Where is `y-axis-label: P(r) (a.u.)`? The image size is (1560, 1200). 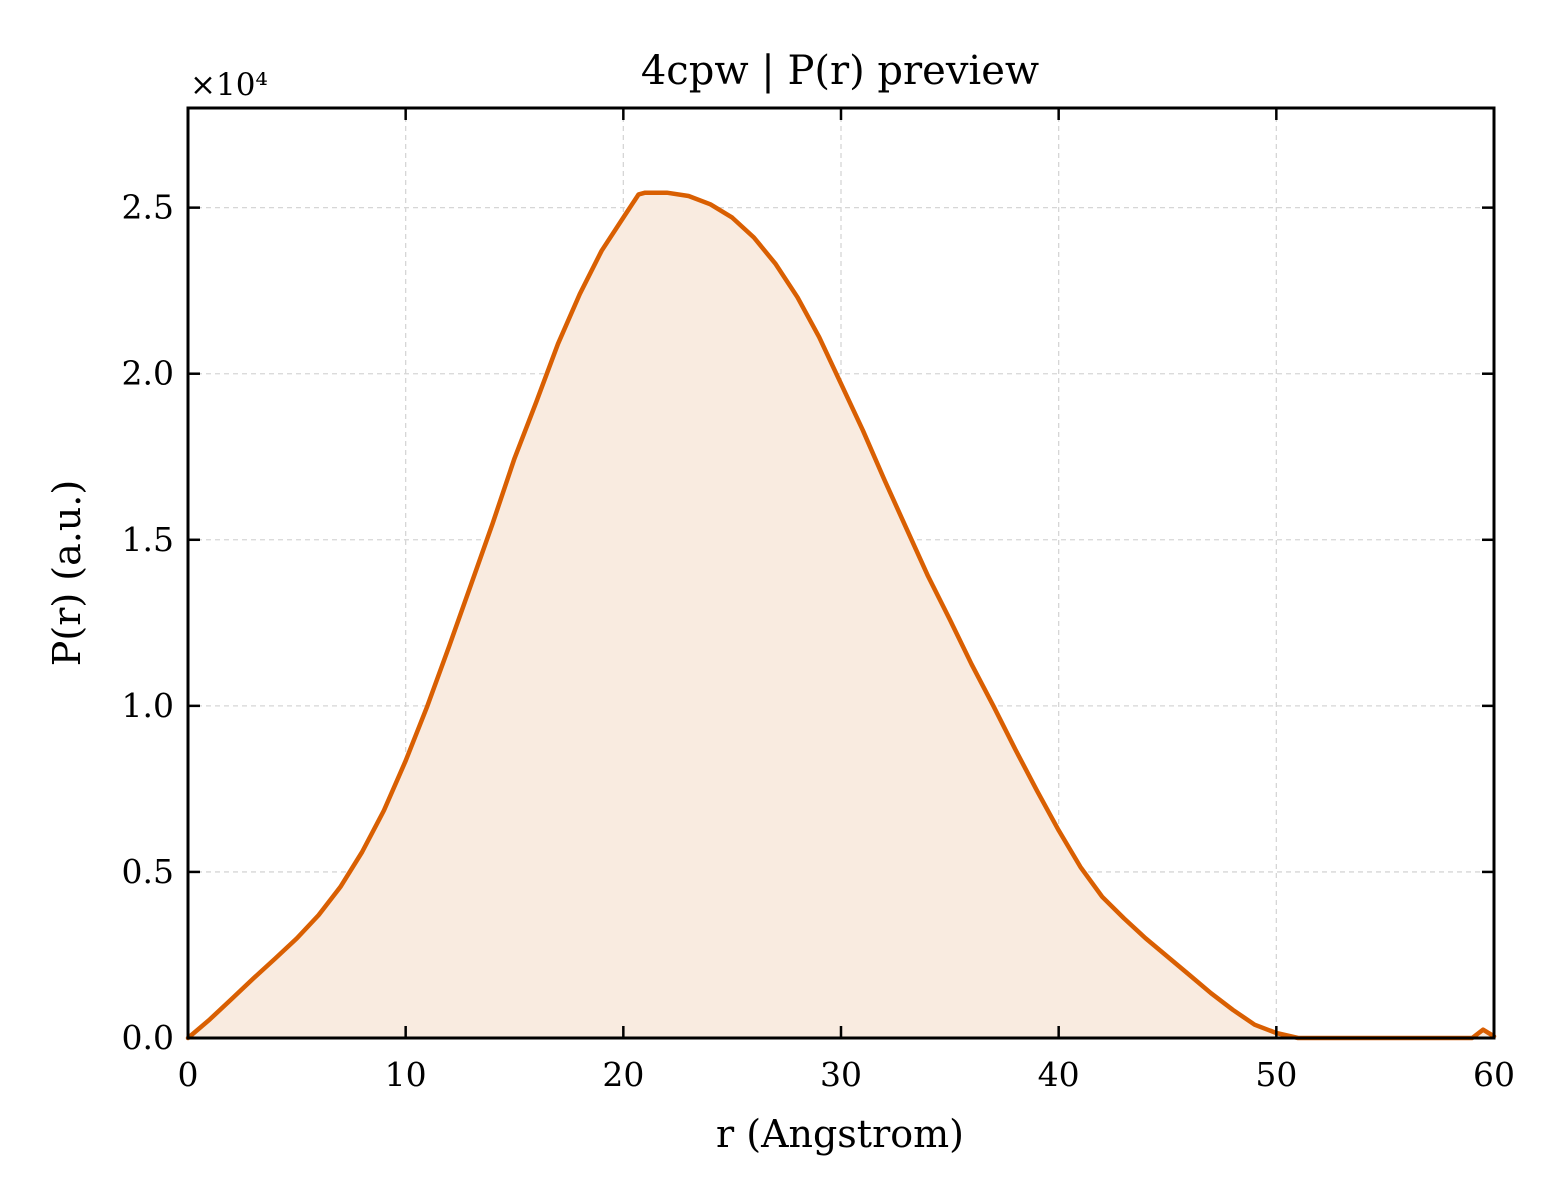 y-axis-label: P(r) (a.u.) is located at coordinates (67, 573).